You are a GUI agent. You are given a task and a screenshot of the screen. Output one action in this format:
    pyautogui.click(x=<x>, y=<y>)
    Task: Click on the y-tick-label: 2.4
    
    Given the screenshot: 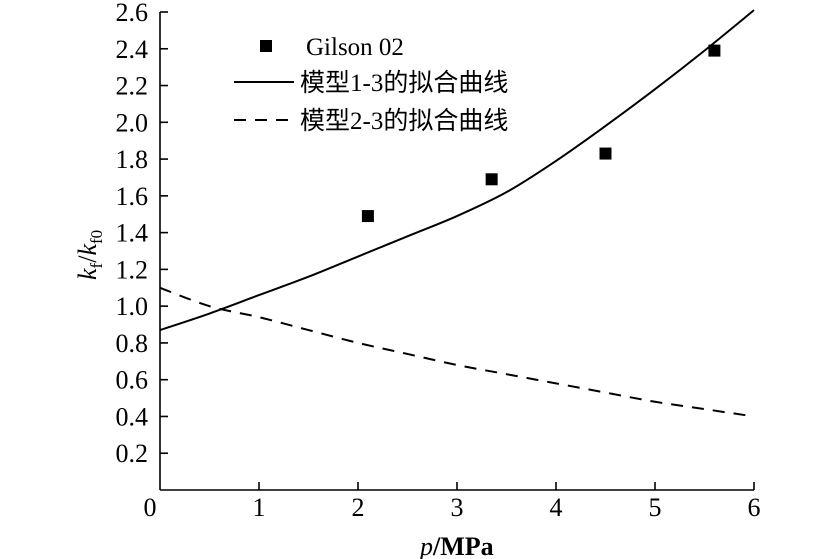 What is the action you would take?
    pyautogui.click(x=132, y=49)
    